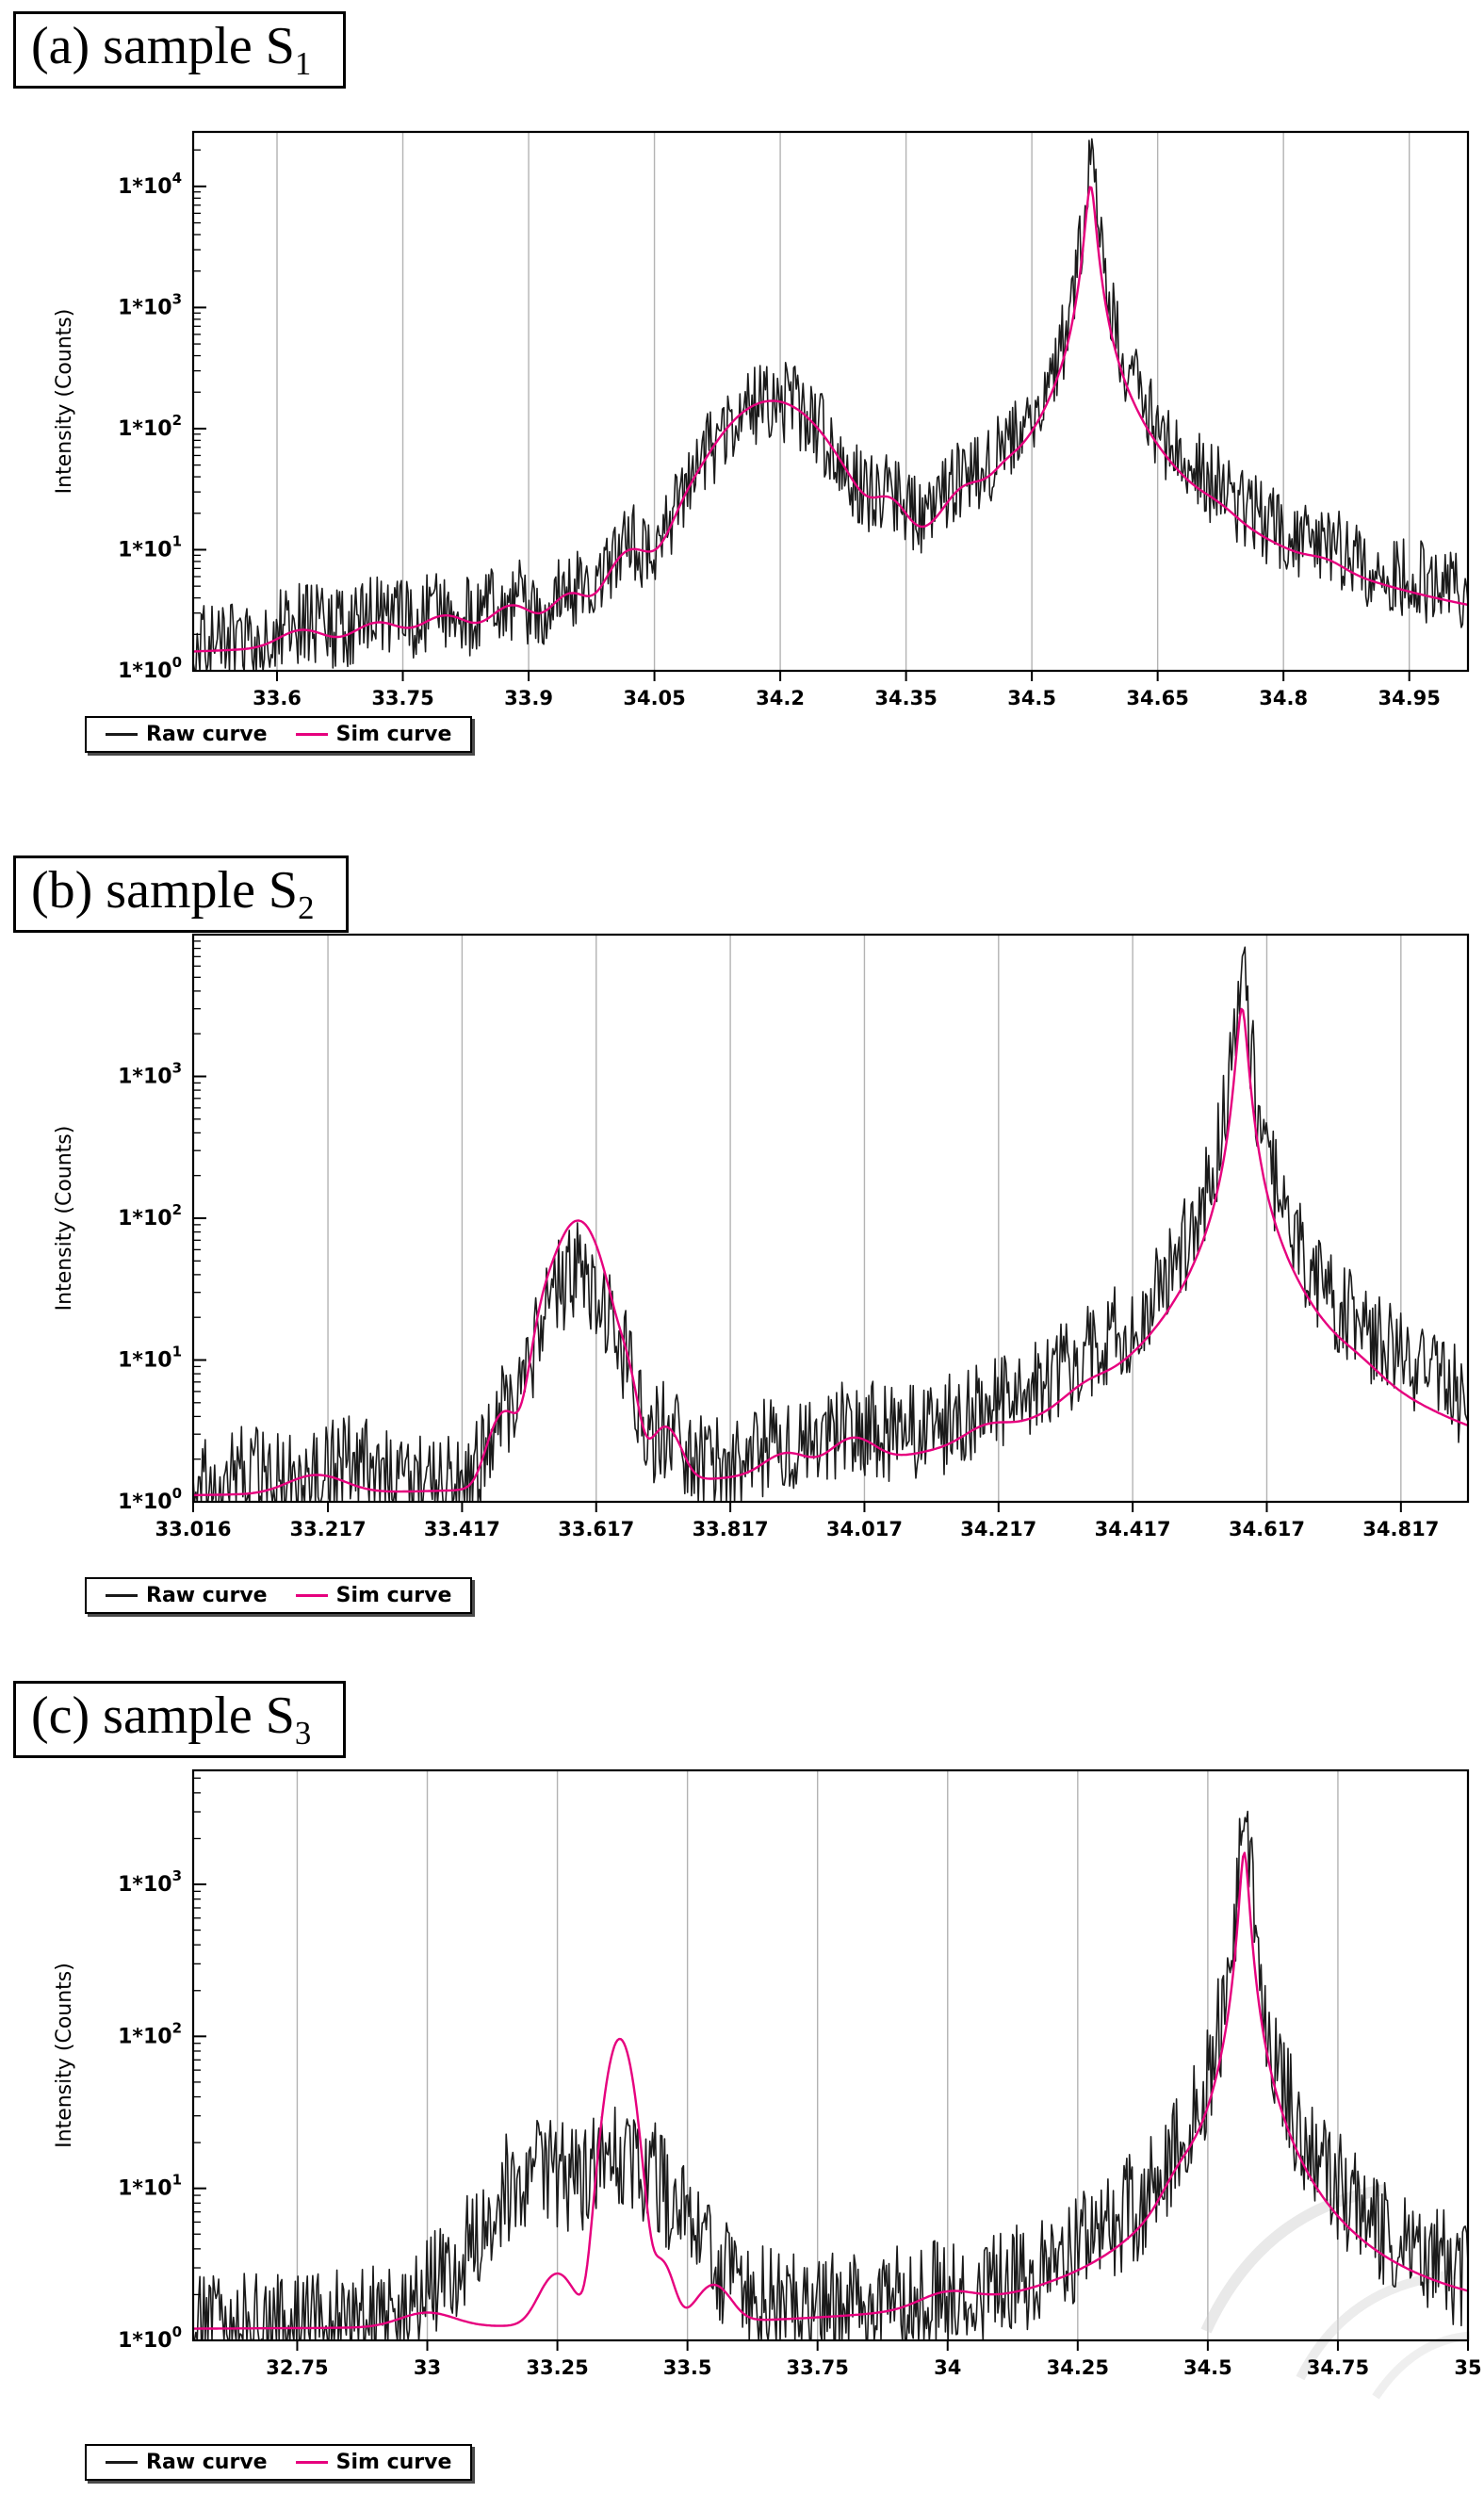 This screenshot has width=1484, height=2493. I want to click on panel-c-title-sub: 3, so click(303, 1734).